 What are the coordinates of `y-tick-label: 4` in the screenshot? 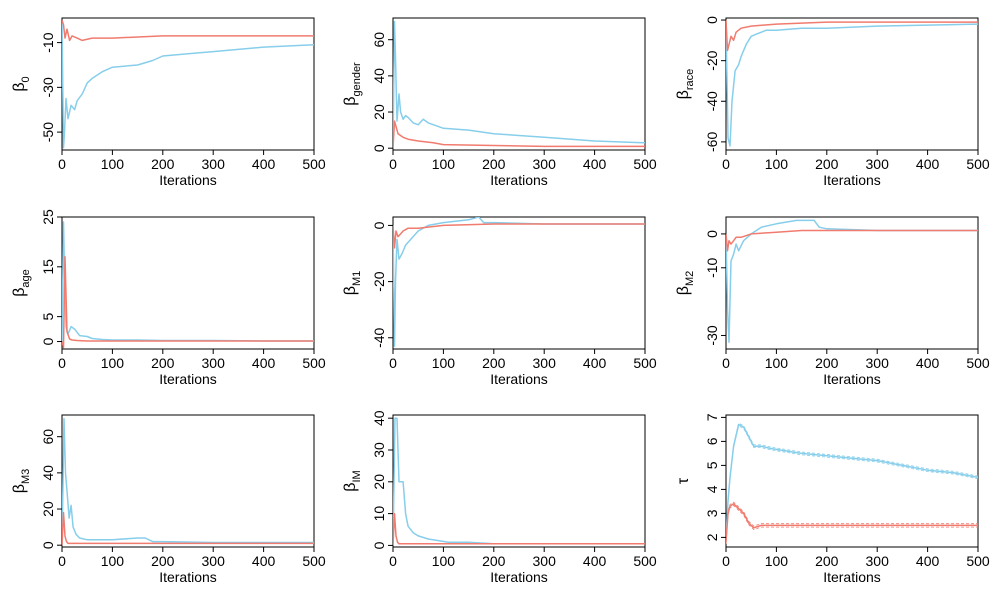 It's located at (712, 489).